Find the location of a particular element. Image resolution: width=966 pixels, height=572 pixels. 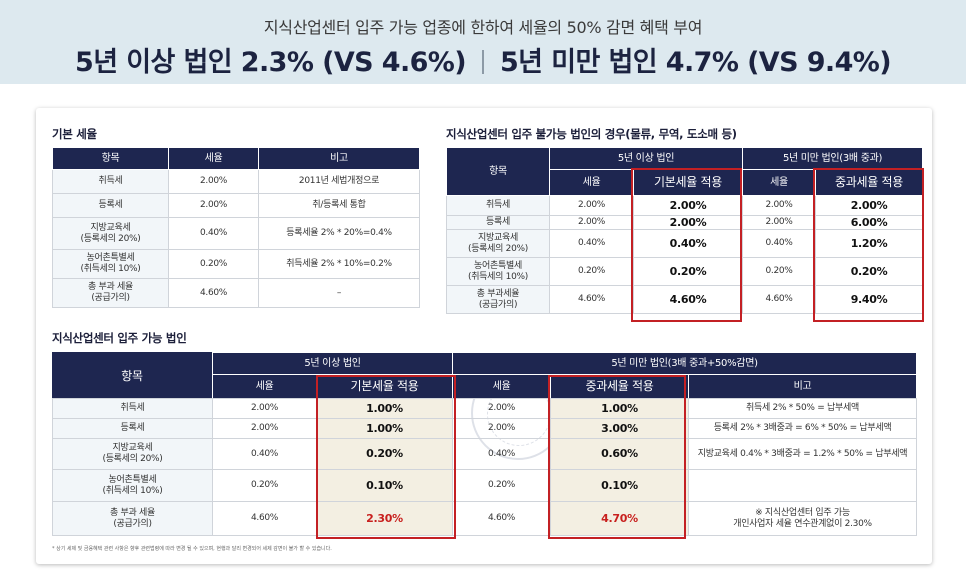

cell-note: 지방교육세 0.4% * 3배중과 = 1.2% * 50% = 납부세액 is located at coordinates (802, 454).